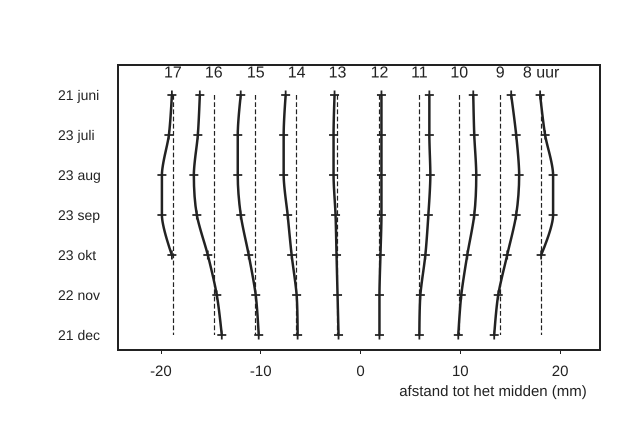  What do you see at coordinates (76, 135) in the screenshot?
I see `y-tick-label: 23 juli` at bounding box center [76, 135].